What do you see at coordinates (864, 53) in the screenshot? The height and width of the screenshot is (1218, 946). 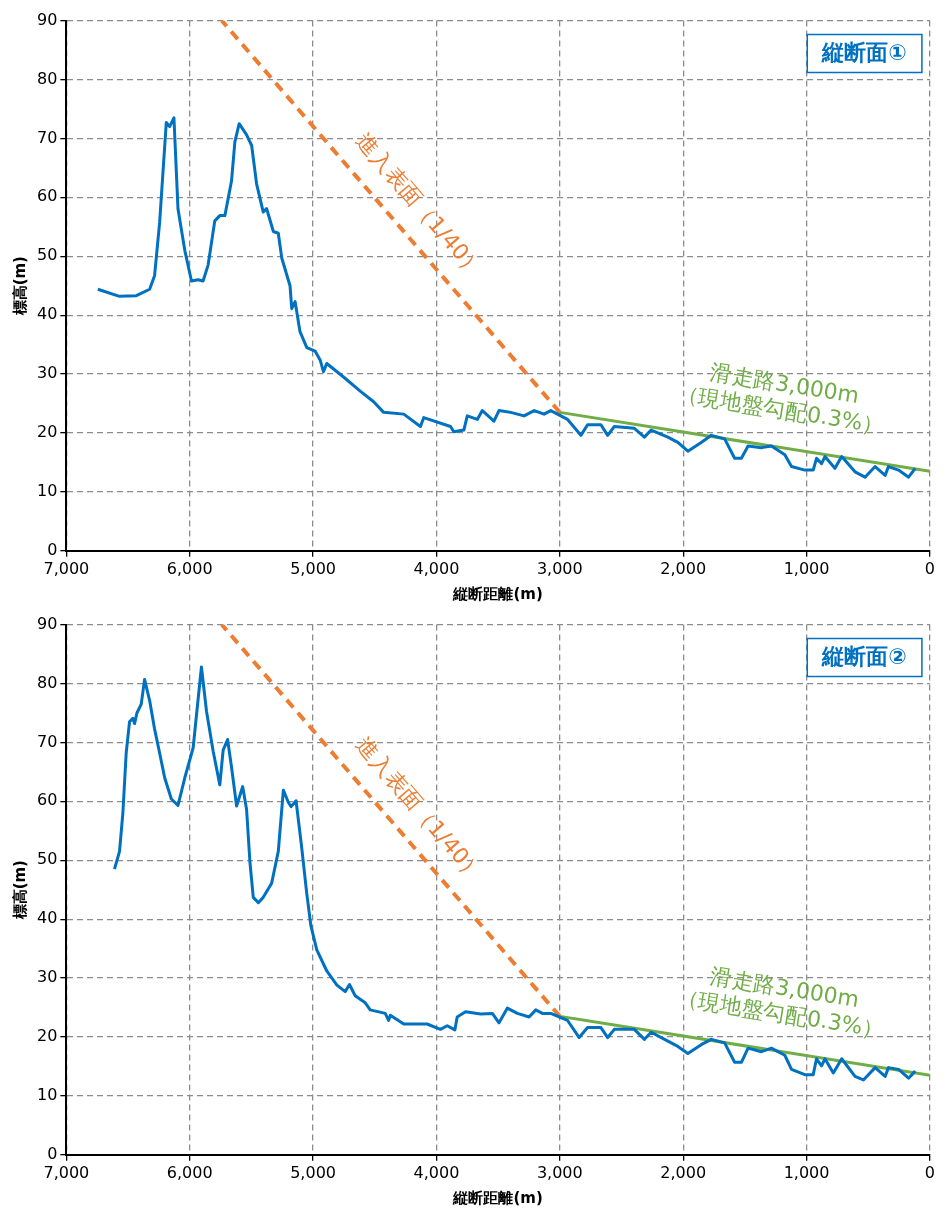 I see `text: 縦断面①` at bounding box center [864, 53].